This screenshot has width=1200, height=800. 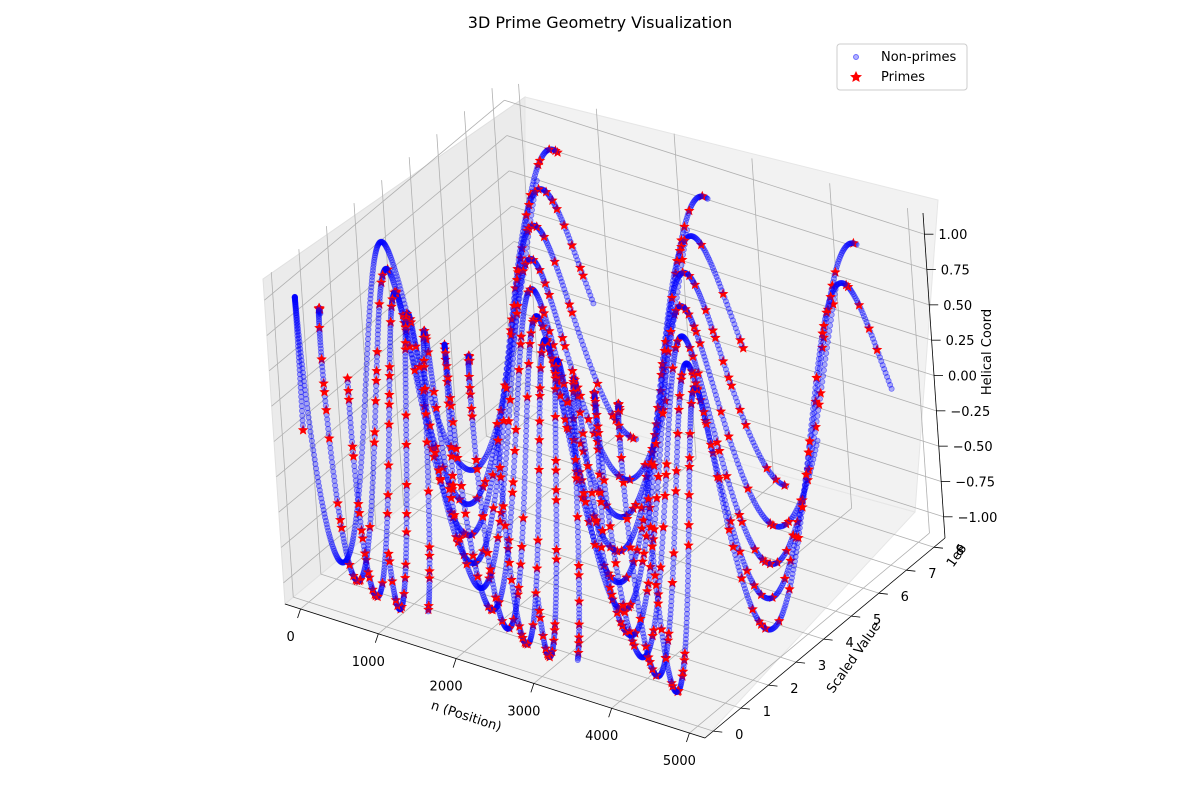 What do you see at coordinates (883, 593) in the screenshot?
I see `y-tick-mark` at bounding box center [883, 593].